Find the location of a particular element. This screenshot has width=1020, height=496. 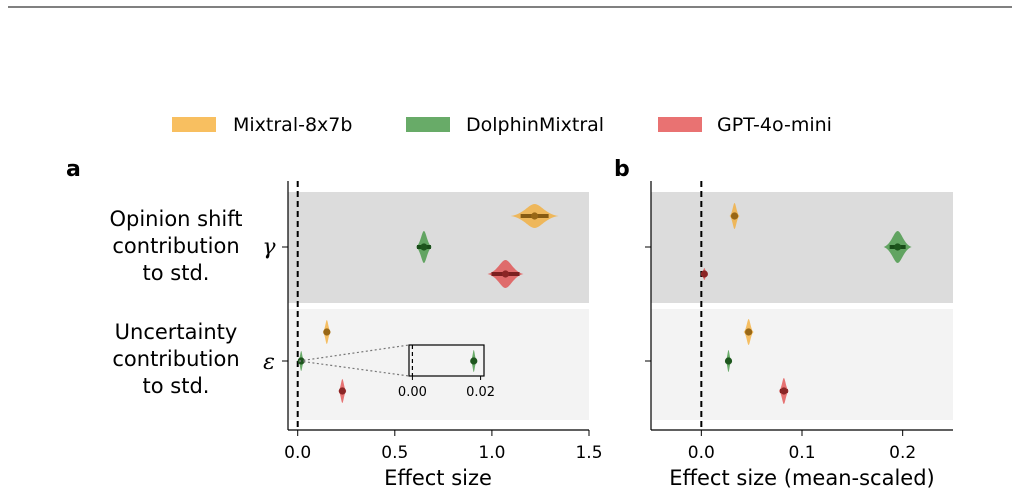

row-label-epsilon-line3: to std. is located at coordinates (176, 386).